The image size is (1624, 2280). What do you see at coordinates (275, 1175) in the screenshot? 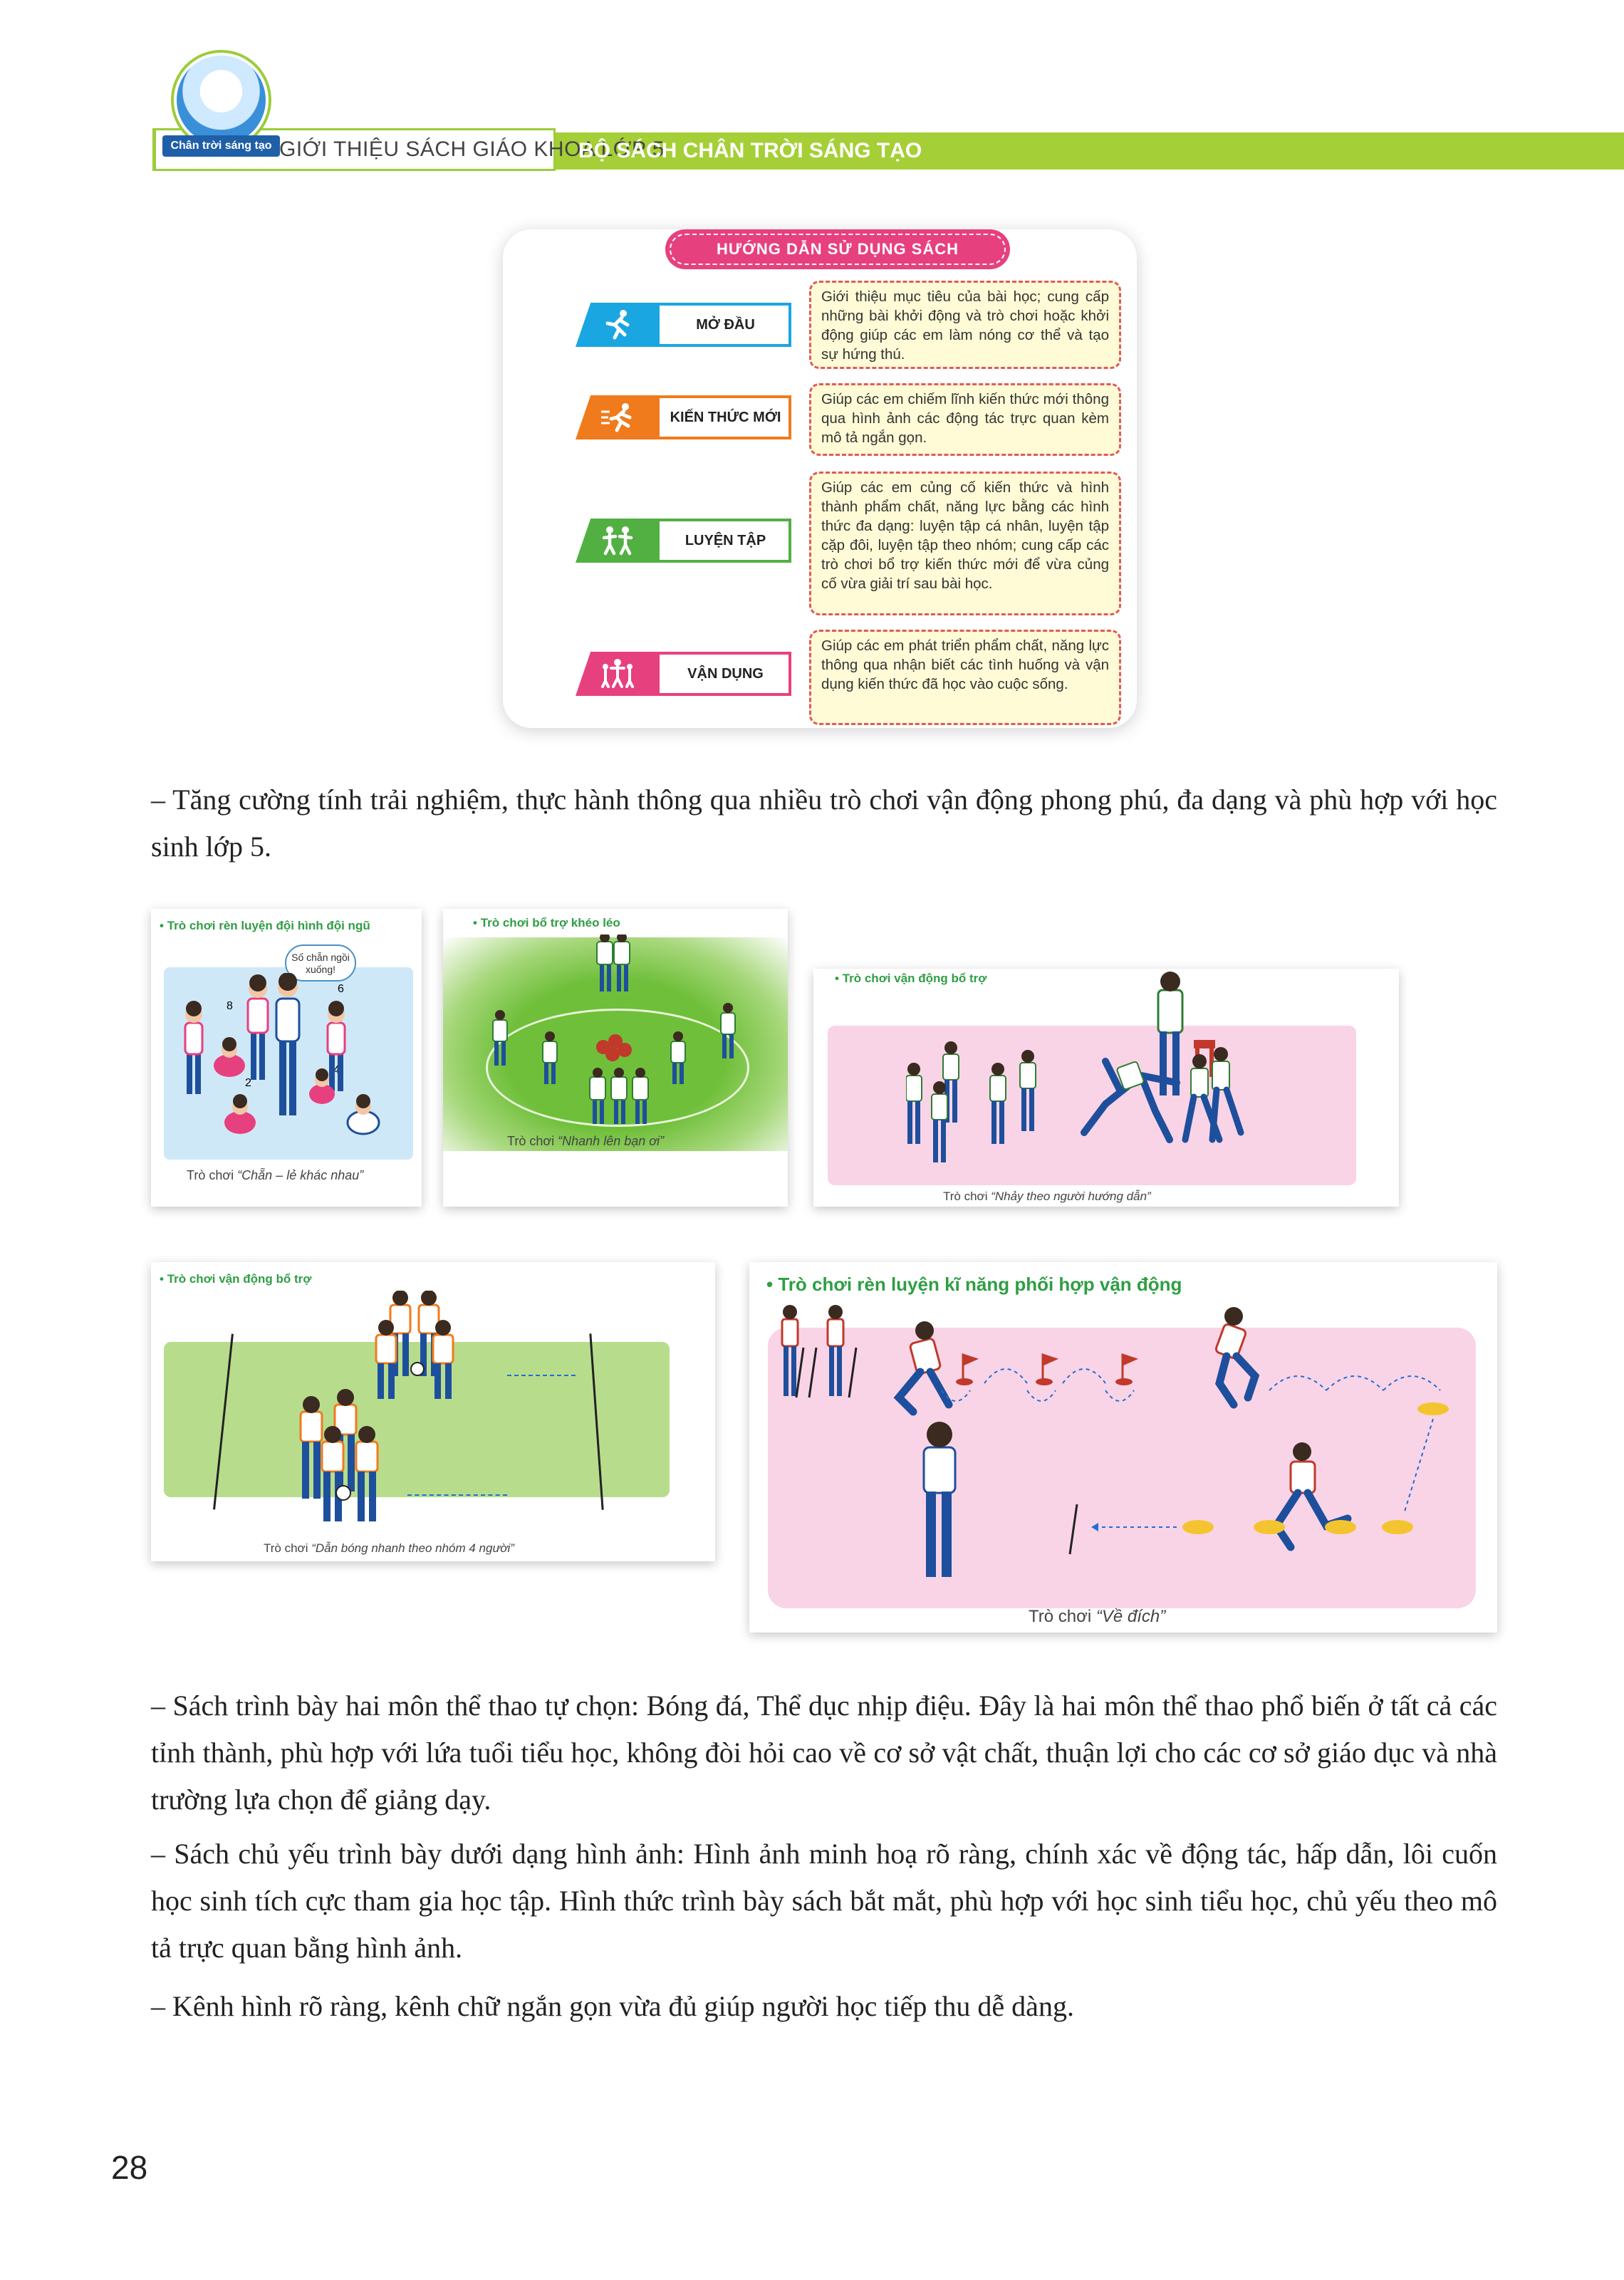
I see `panel-caption: Trò chơi “Chẵn – lẻ khác nhau”` at bounding box center [275, 1175].